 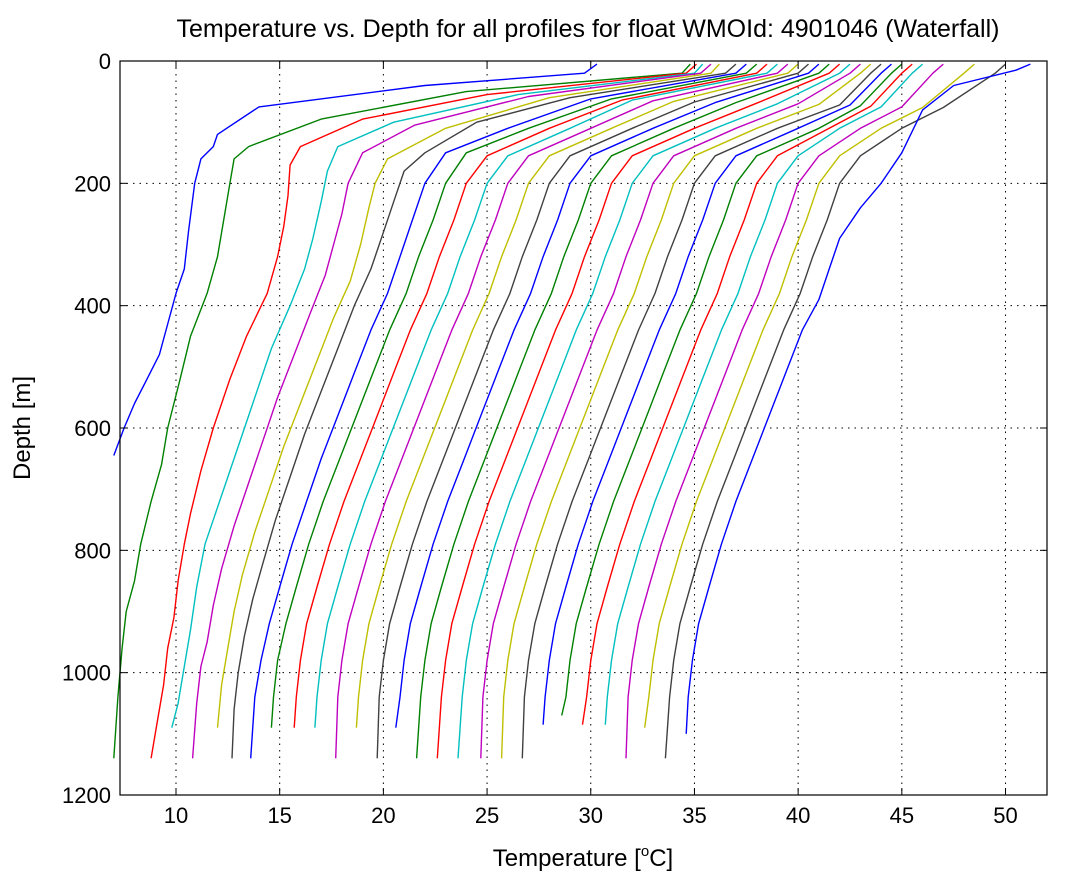 I want to click on x-axis-label: Temperature [oC], so click(x=583, y=857).